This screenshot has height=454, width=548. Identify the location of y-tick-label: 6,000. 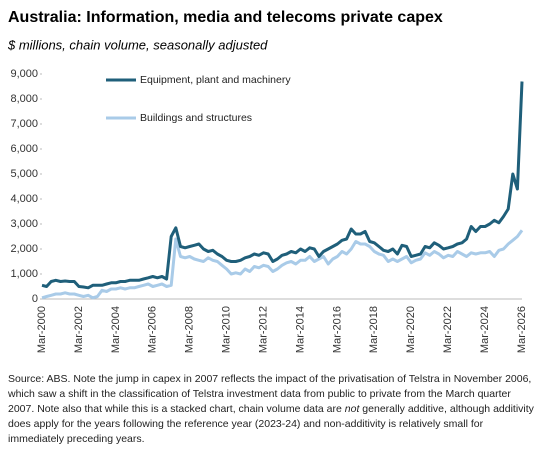
(24, 149).